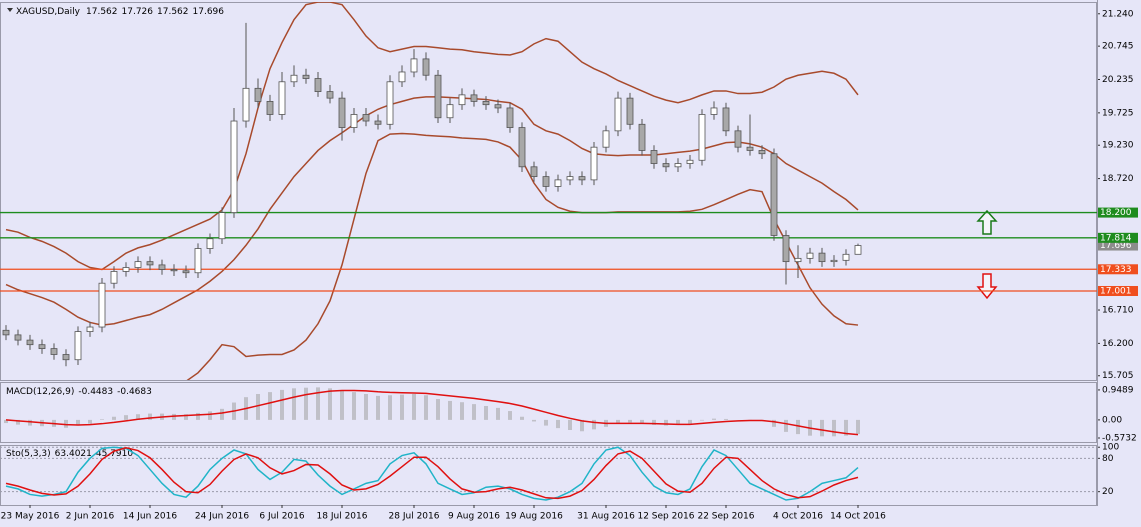  I want to click on y-tick-label: 16.710, so click(1118, 311).